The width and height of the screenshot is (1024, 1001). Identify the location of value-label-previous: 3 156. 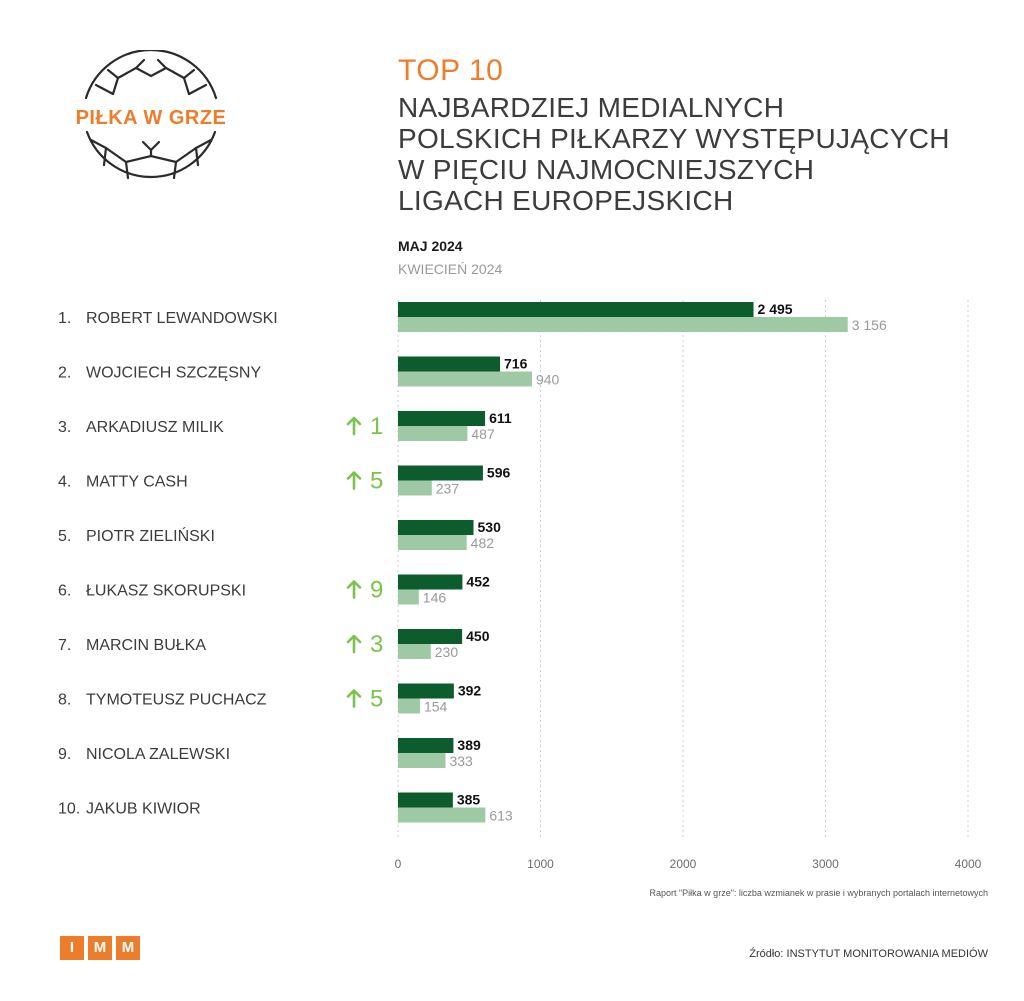
(869, 325).